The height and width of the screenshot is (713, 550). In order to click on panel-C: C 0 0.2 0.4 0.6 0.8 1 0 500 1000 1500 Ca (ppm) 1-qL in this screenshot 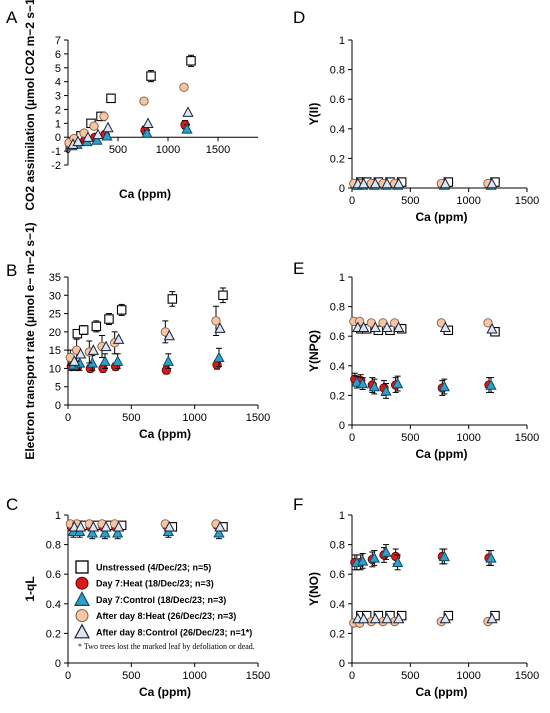, I will do `click(138, 597)`.